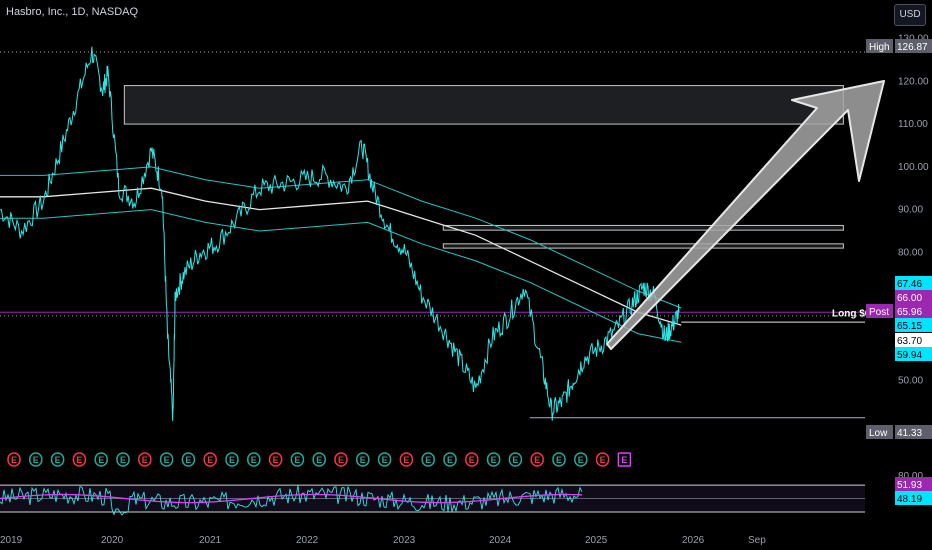 The image size is (932, 550). What do you see at coordinates (909, 341) in the screenshot?
I see `price-label-value: 63.70` at bounding box center [909, 341].